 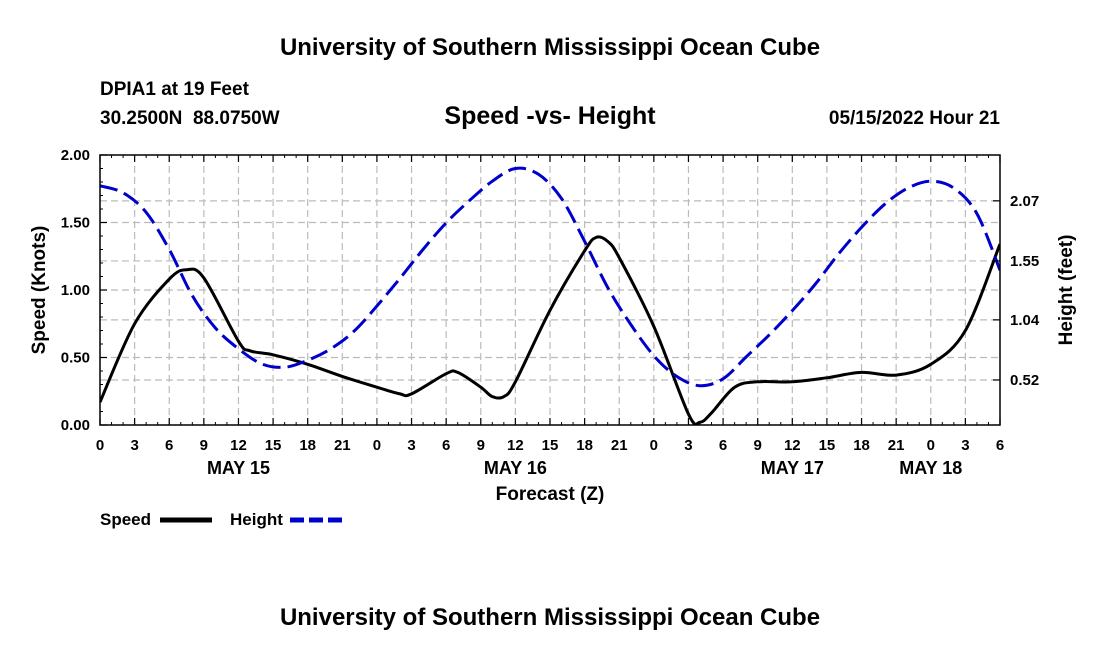 What do you see at coordinates (125, 519) in the screenshot?
I see `legend-speed-label: Speed` at bounding box center [125, 519].